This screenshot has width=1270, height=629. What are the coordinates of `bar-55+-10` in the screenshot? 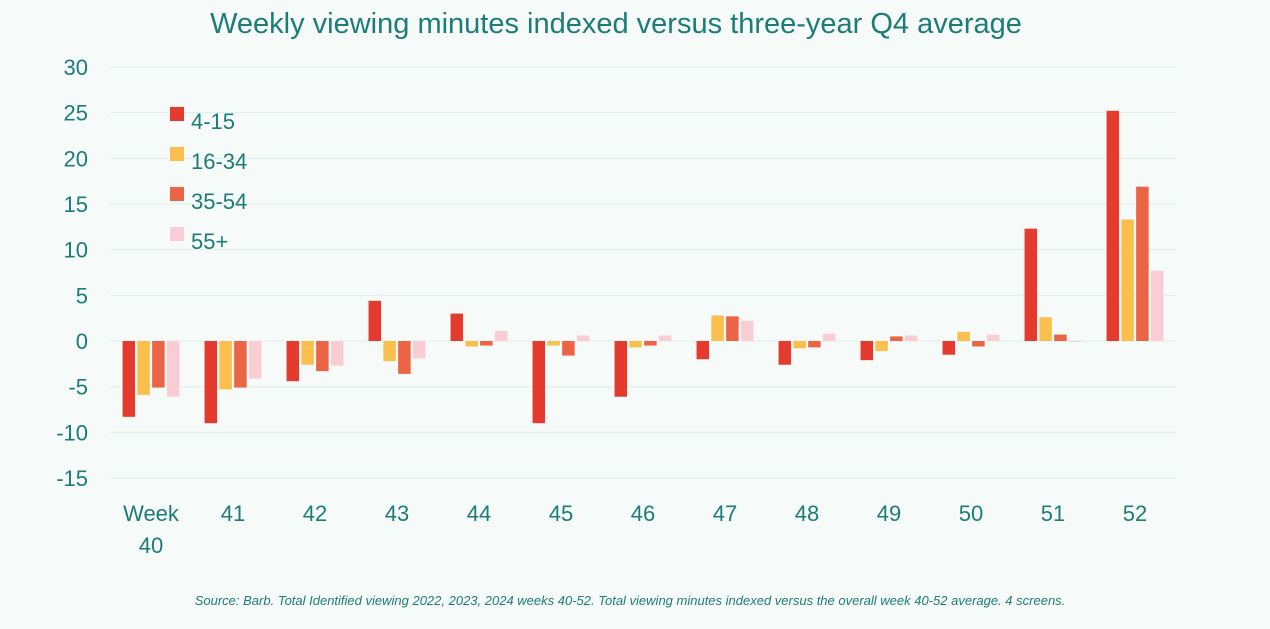 It's located at (993, 337).